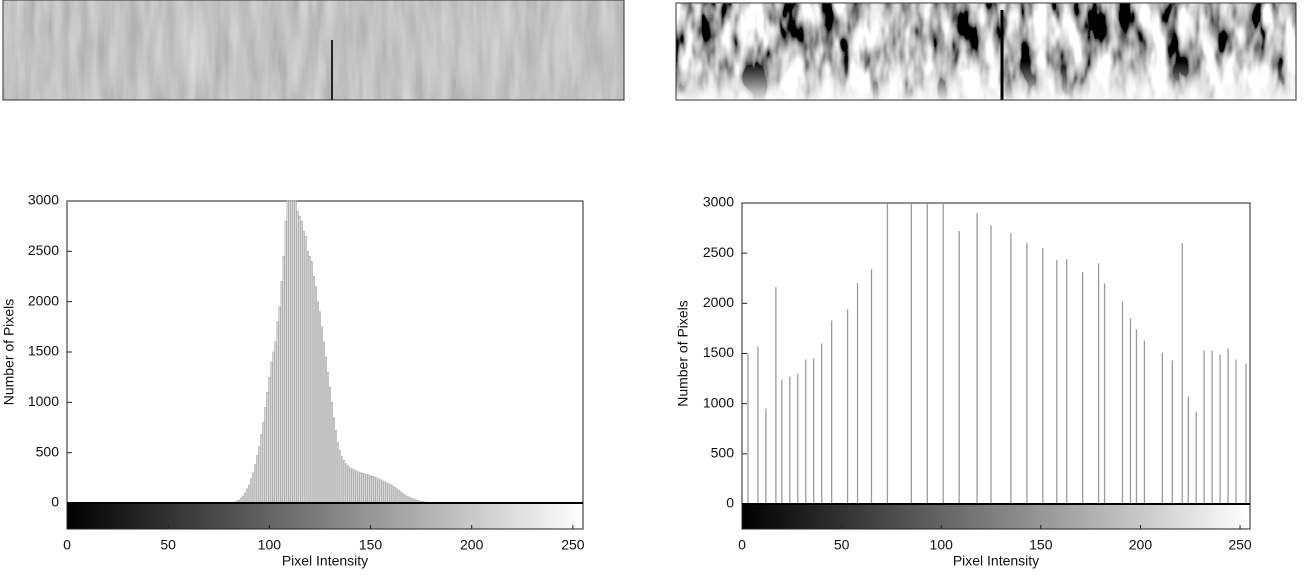 The width and height of the screenshot is (1304, 575). What do you see at coordinates (842, 545) in the screenshot?
I see `x-tick-label: 50` at bounding box center [842, 545].